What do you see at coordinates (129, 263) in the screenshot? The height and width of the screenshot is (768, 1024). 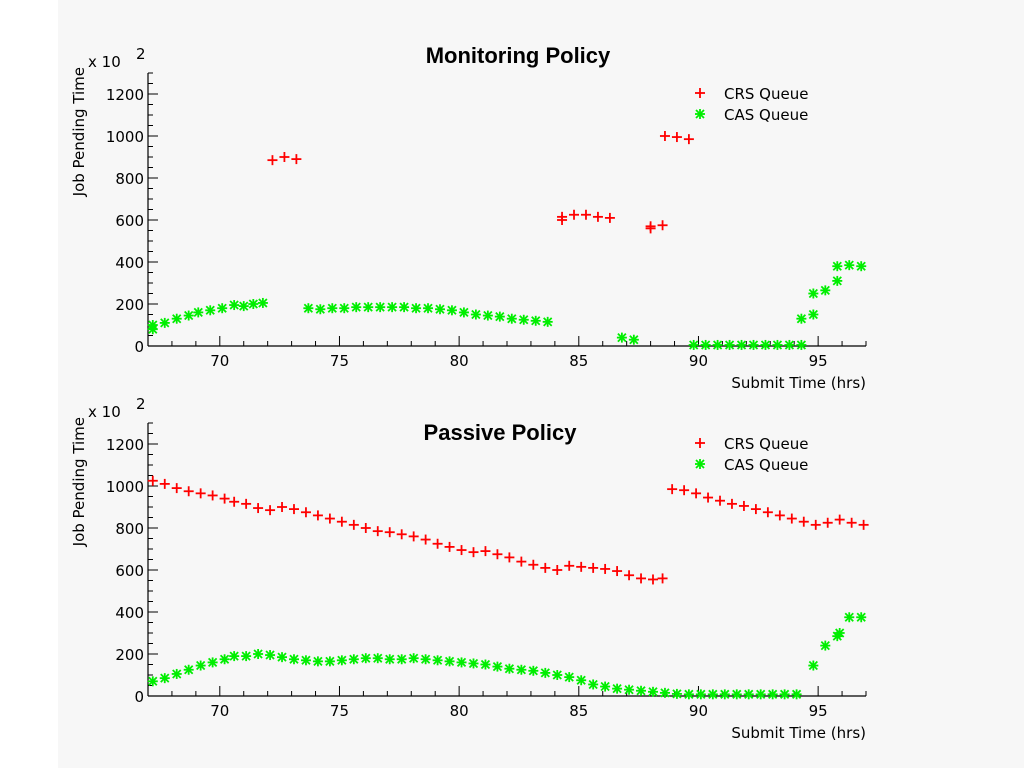 I see `y-tick-label: 400` at bounding box center [129, 263].